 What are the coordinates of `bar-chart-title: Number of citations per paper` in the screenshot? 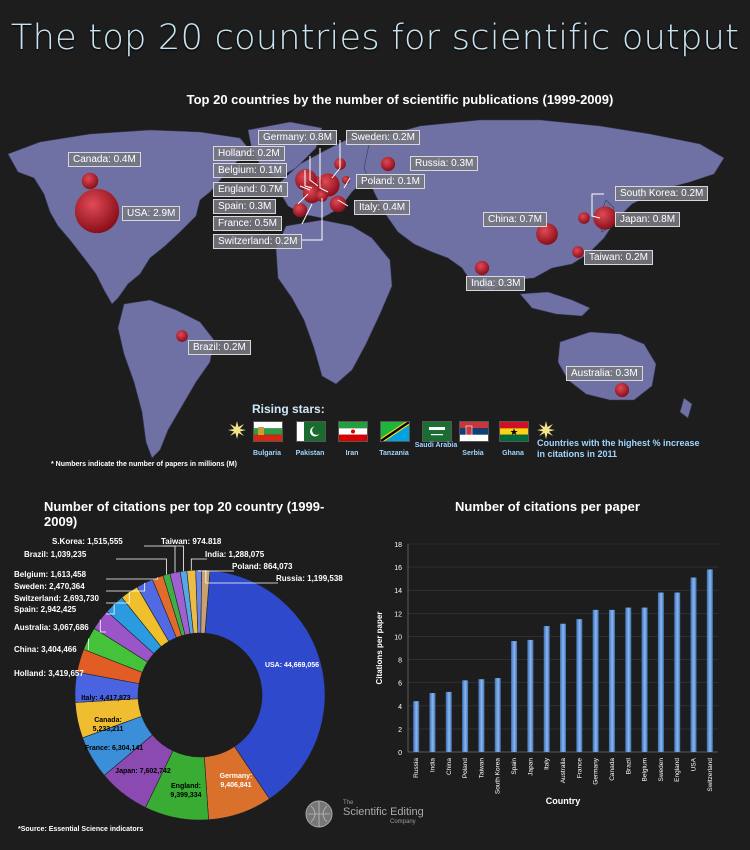 It's located at (547, 506).